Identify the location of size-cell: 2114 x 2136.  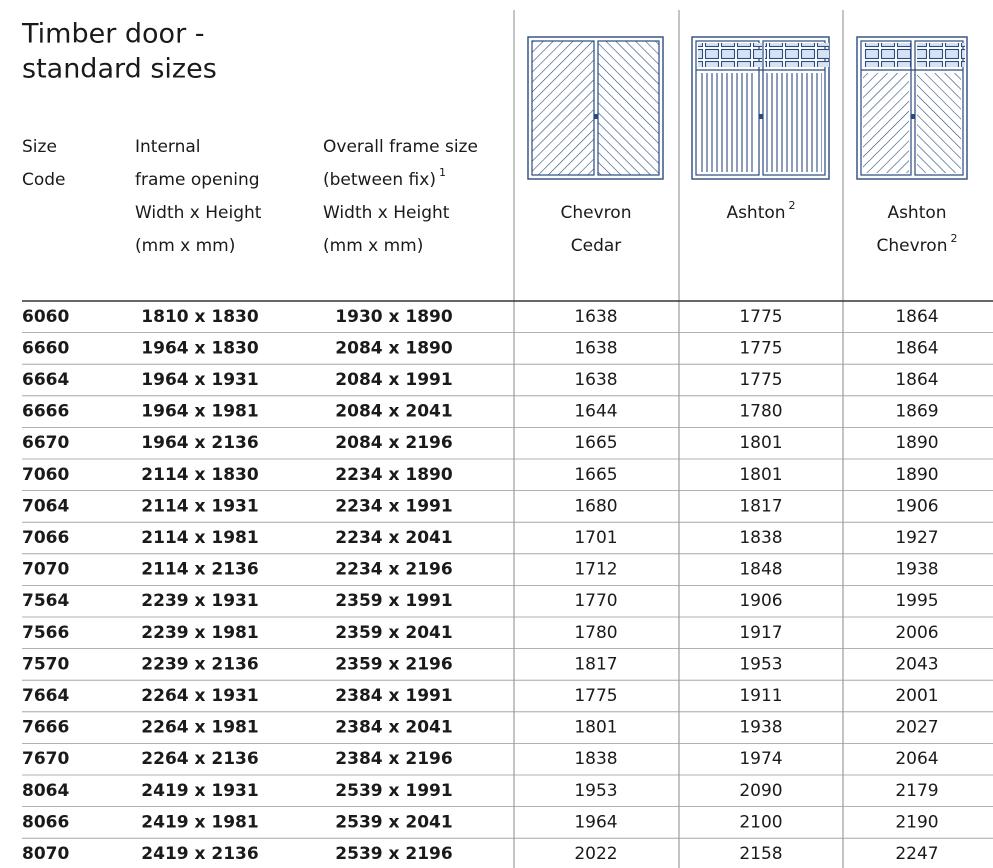
(199, 570).